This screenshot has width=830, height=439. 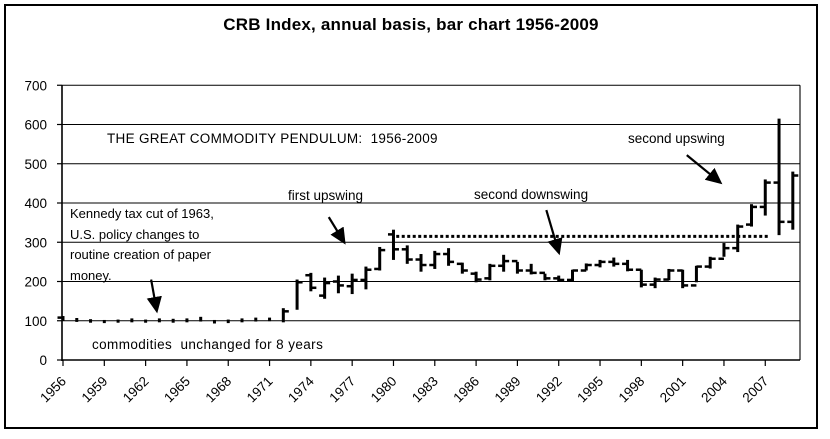 What do you see at coordinates (466, 390) in the screenshot?
I see `x-axis-label-1986: 1986` at bounding box center [466, 390].